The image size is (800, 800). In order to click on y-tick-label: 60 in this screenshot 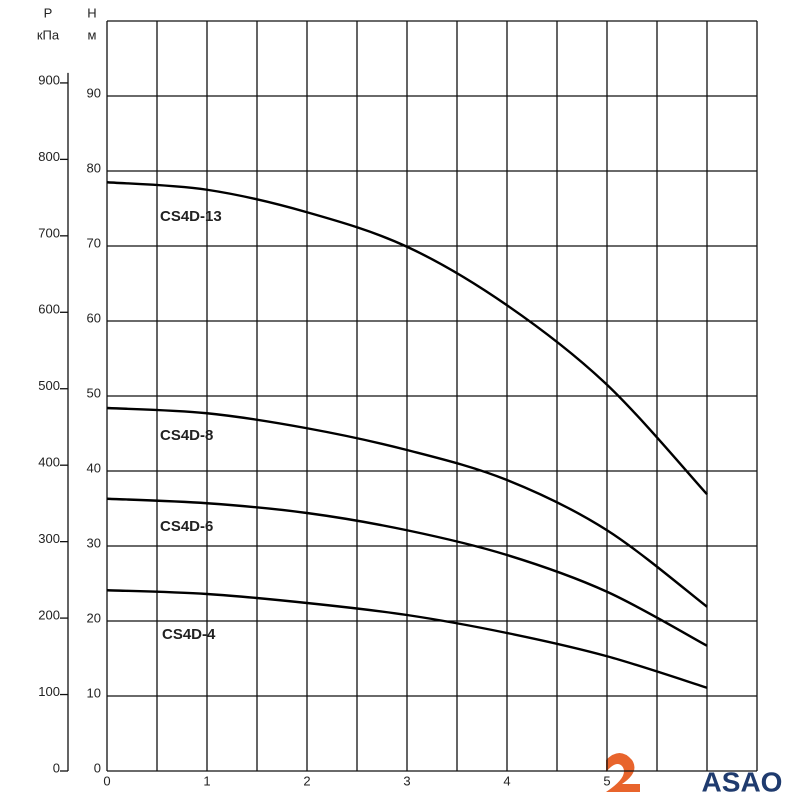, I will do `click(94, 317)`.